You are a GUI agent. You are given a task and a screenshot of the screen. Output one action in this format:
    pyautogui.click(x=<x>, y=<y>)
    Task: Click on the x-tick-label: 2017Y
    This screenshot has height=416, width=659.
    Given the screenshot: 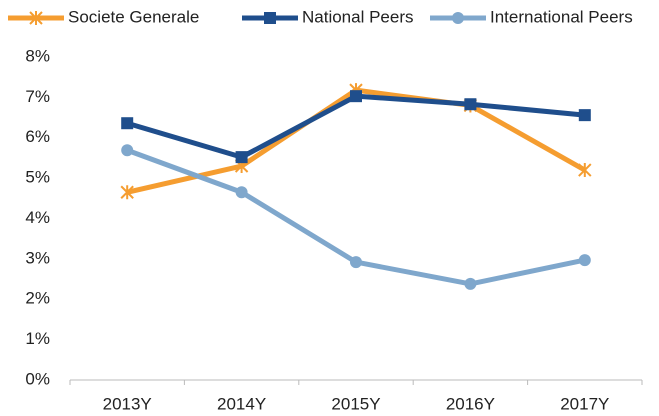 What is the action you would take?
    pyautogui.click(x=584, y=403)
    